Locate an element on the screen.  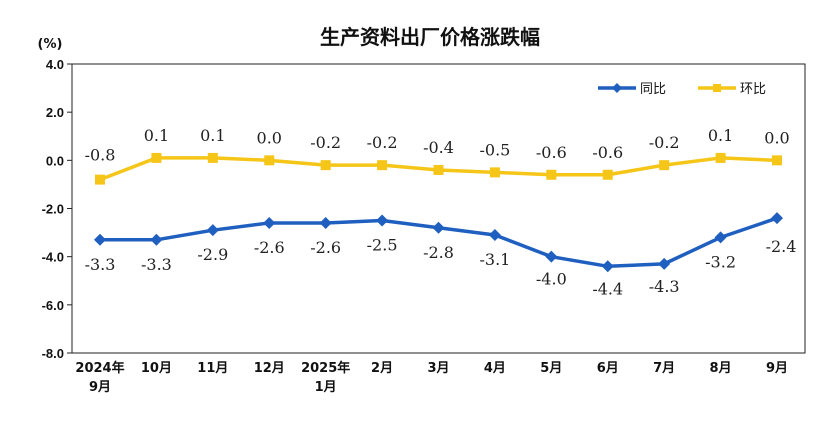
x-axis: 2024年 9月 10月 11月 12月 2025年 1月 2月 3月 4月 5月 6月 7月 8月 9月 is located at coordinates (431, 377).